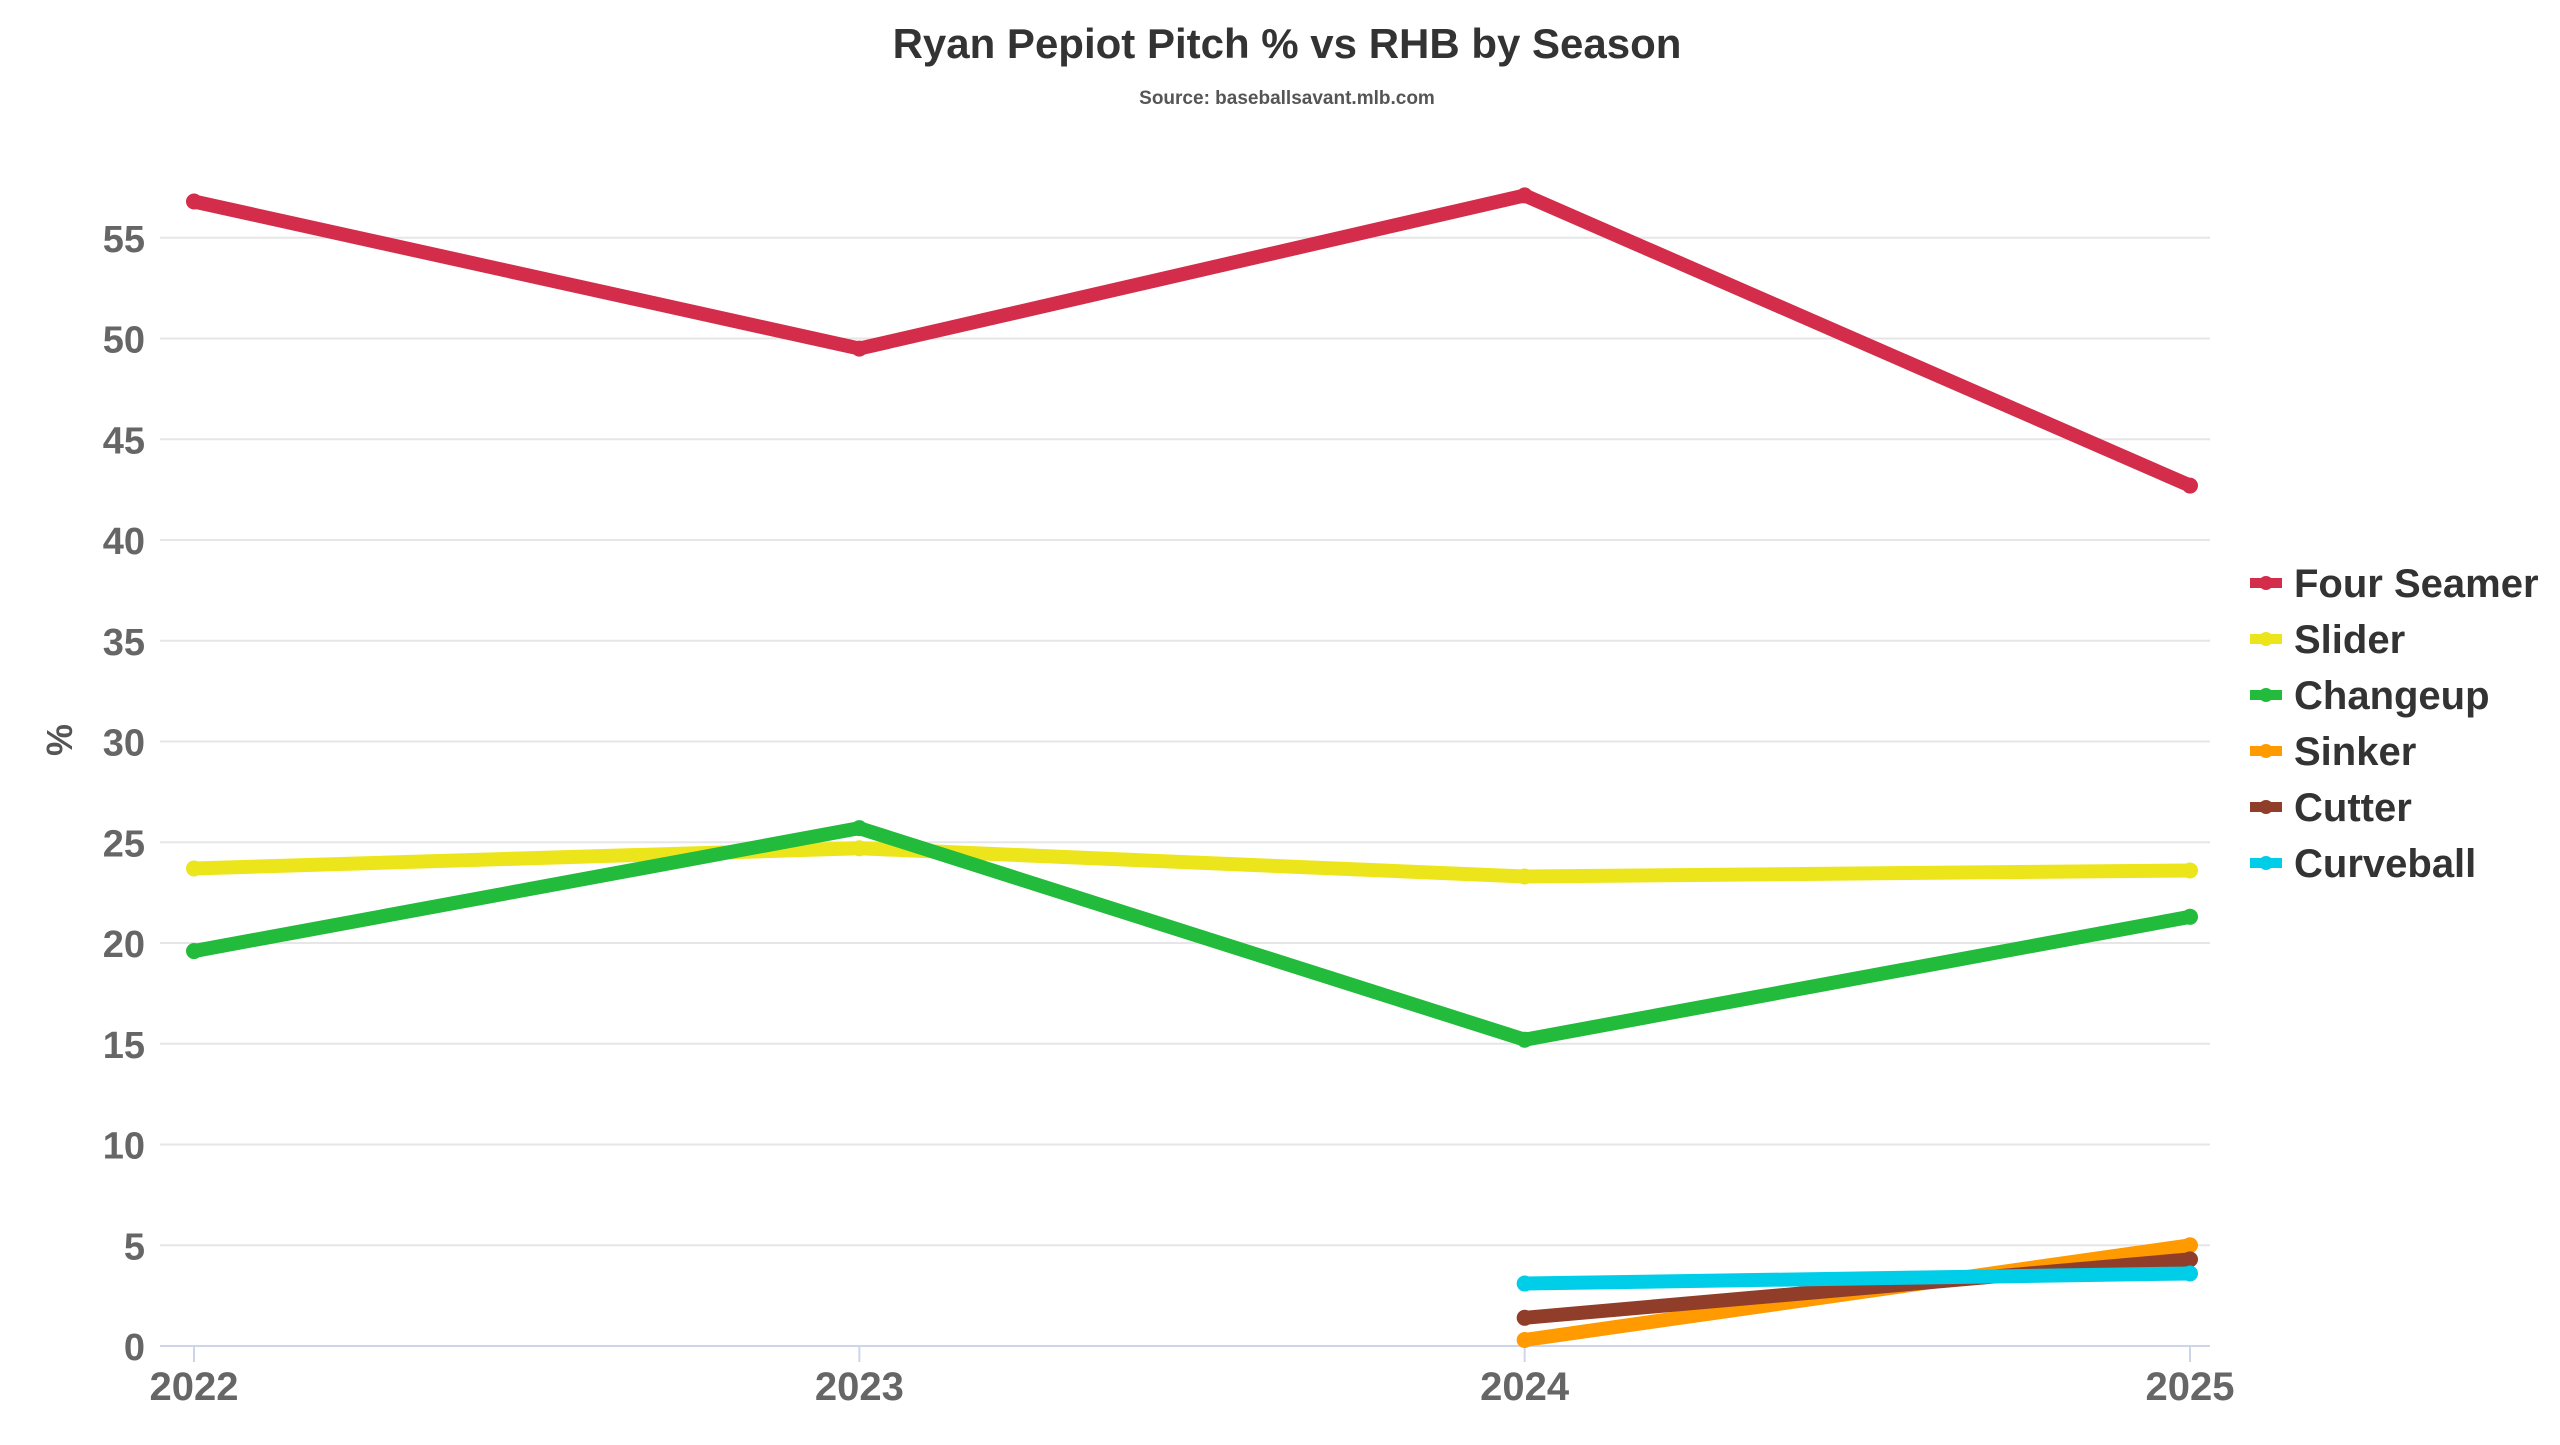 This screenshot has height=1445, width=2560. Describe the element at coordinates (1192, 862) in the screenshot. I see `series-line-slider` at that location.